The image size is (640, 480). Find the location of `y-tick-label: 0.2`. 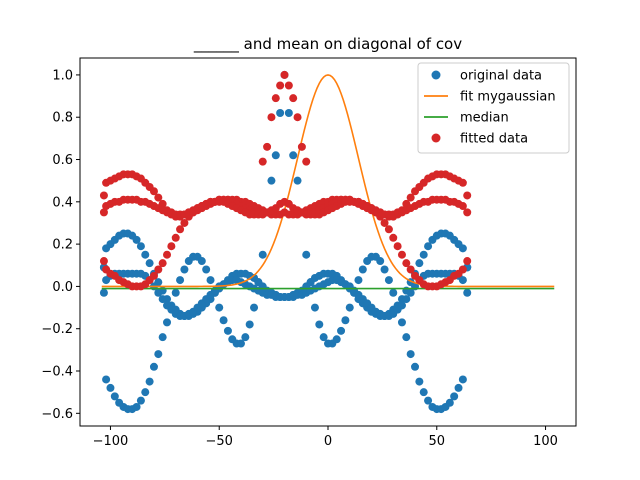

y-tick-label: 0.2 is located at coordinates (62, 245).